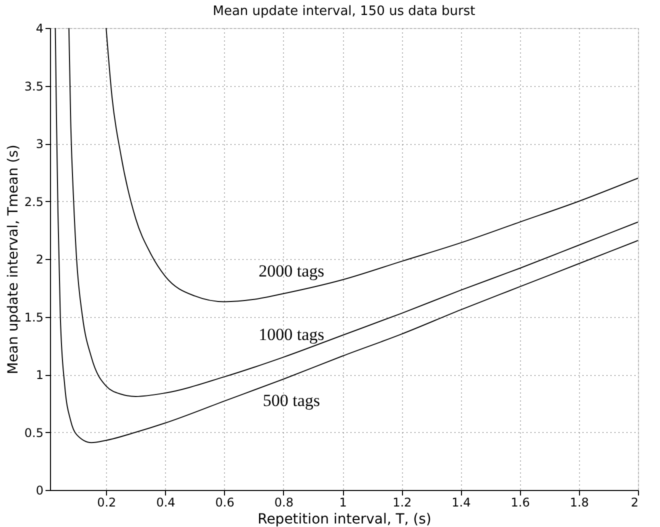 The image size is (660, 527). Describe the element at coordinates (106, 503) in the screenshot. I see `x-tick-label: 0.2` at that location.